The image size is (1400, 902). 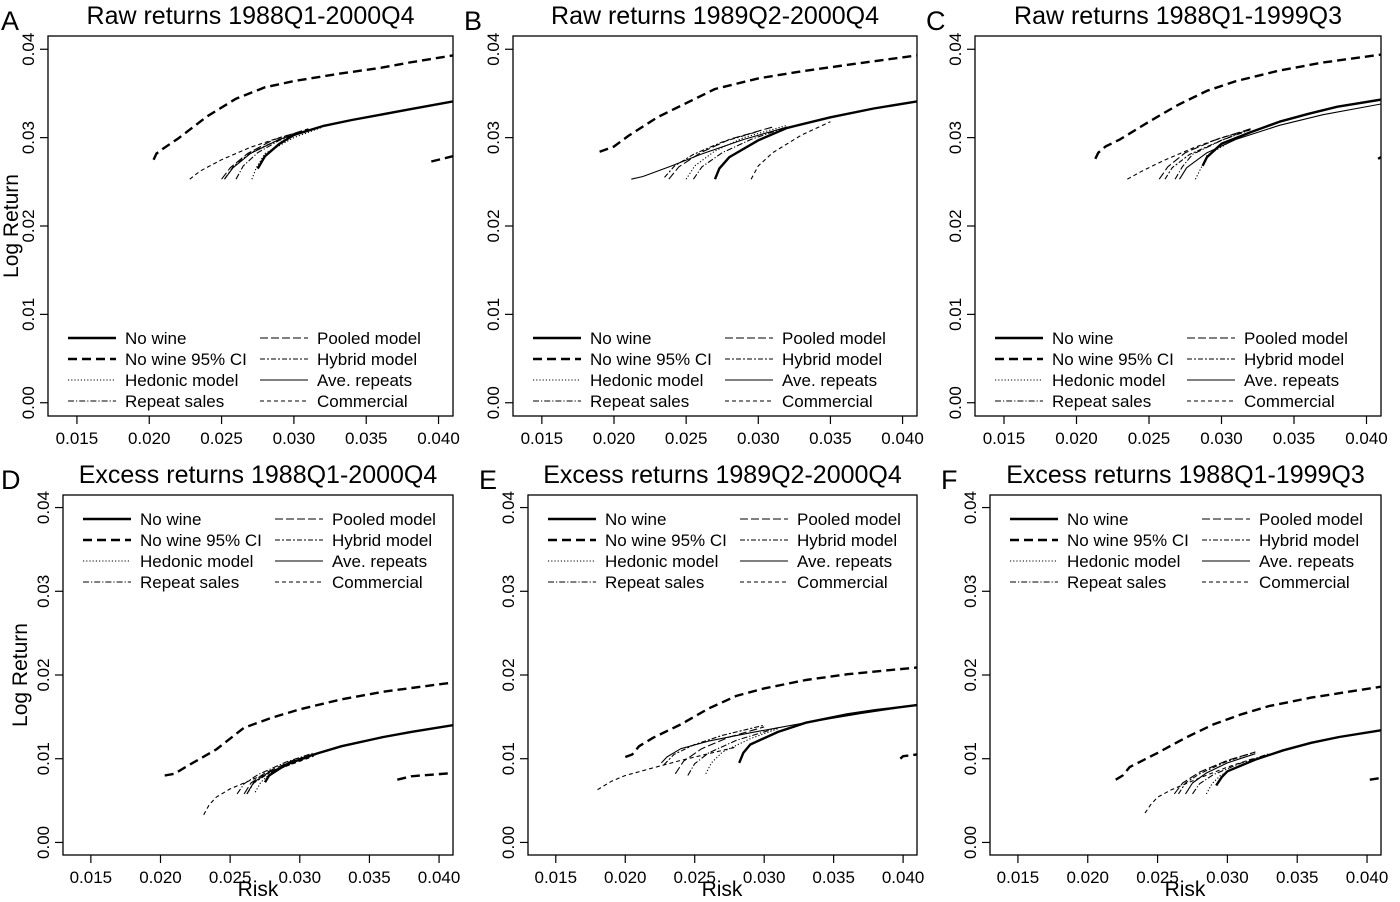 What do you see at coordinates (715, 16) in the screenshot?
I see `chart-title: Raw returns 1989Q2-2000Q4` at bounding box center [715, 16].